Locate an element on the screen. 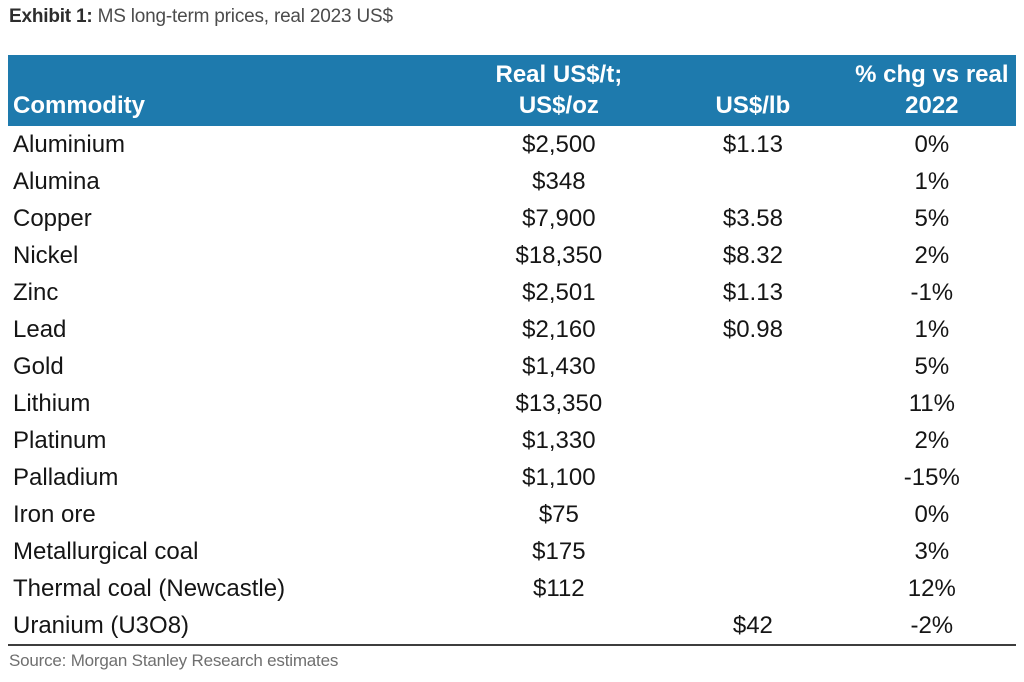 The height and width of the screenshot is (682, 1024). pct-change: -15% is located at coordinates (931, 477).